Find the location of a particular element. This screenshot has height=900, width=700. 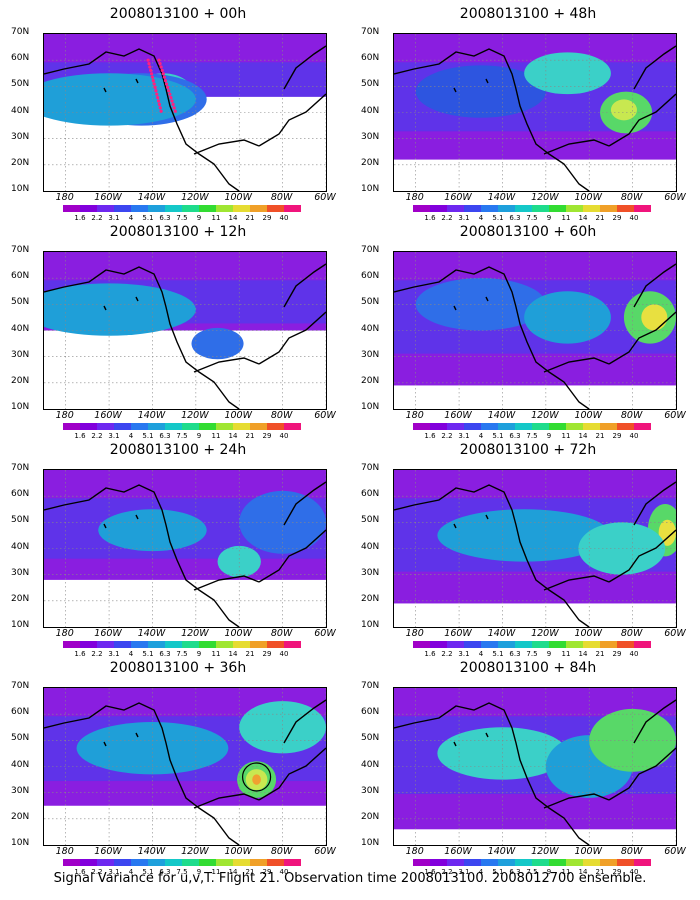

longitude-label: 120W is located at coordinates (545, 197).